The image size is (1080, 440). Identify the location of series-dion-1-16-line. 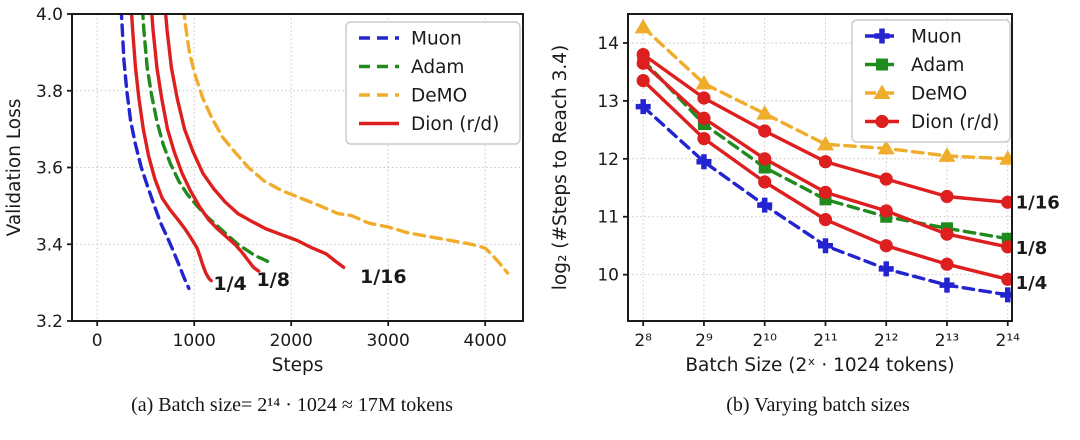
(254, 141).